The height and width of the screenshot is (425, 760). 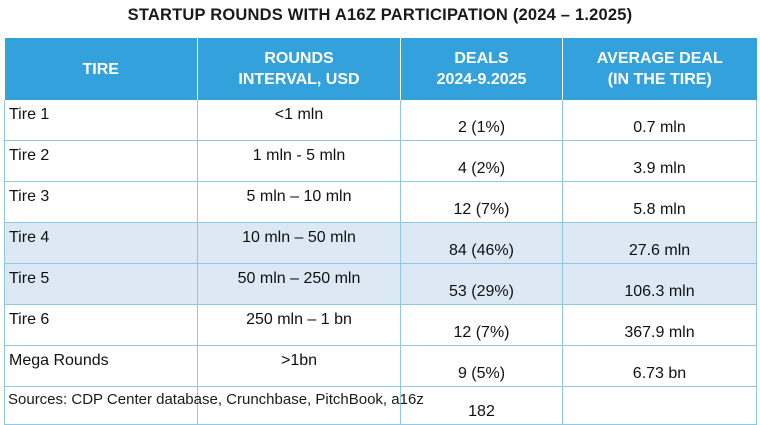 What do you see at coordinates (659, 284) in the screenshot?
I see `average-cell: 106.3 mln` at bounding box center [659, 284].